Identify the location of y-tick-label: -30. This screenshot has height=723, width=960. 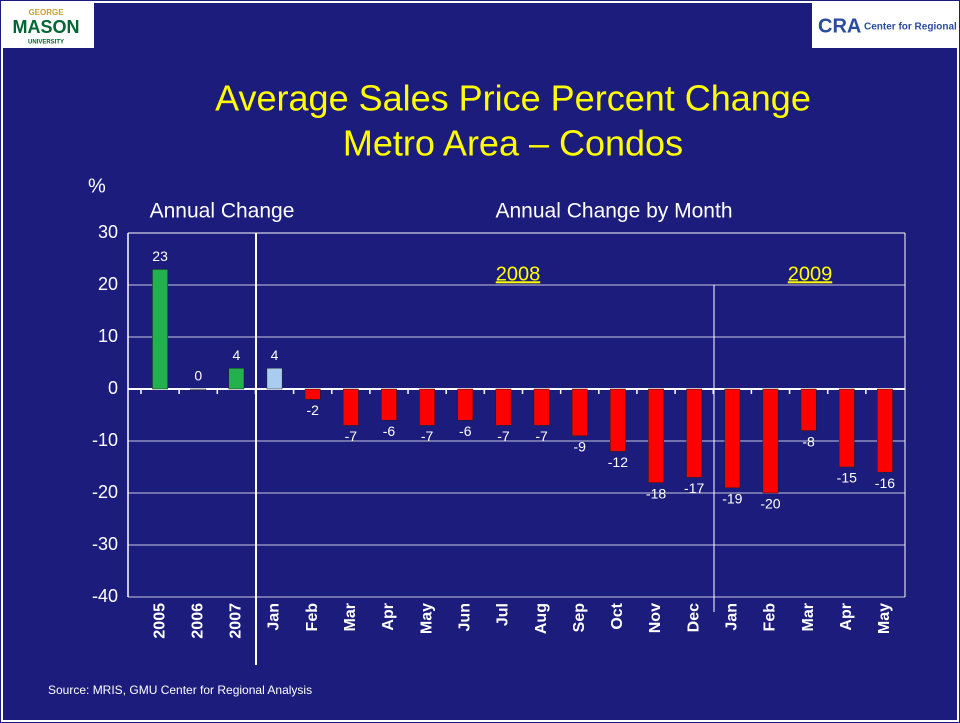
(105, 544).